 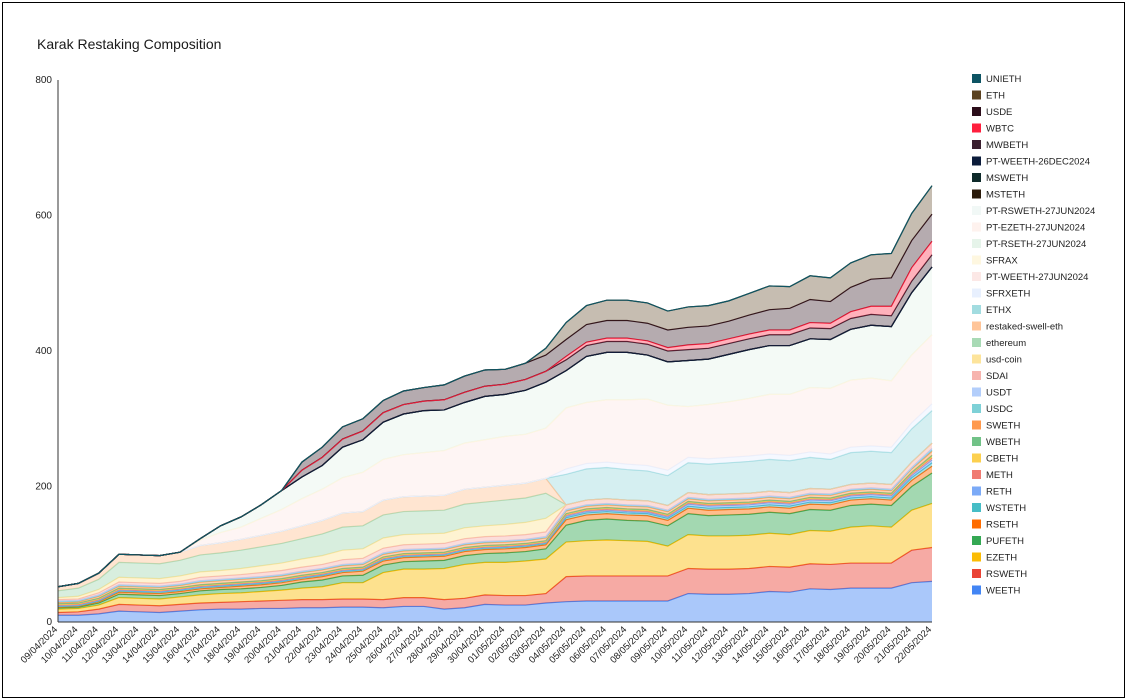 I want to click on legend-label: PUFETH, so click(x=1005, y=541).